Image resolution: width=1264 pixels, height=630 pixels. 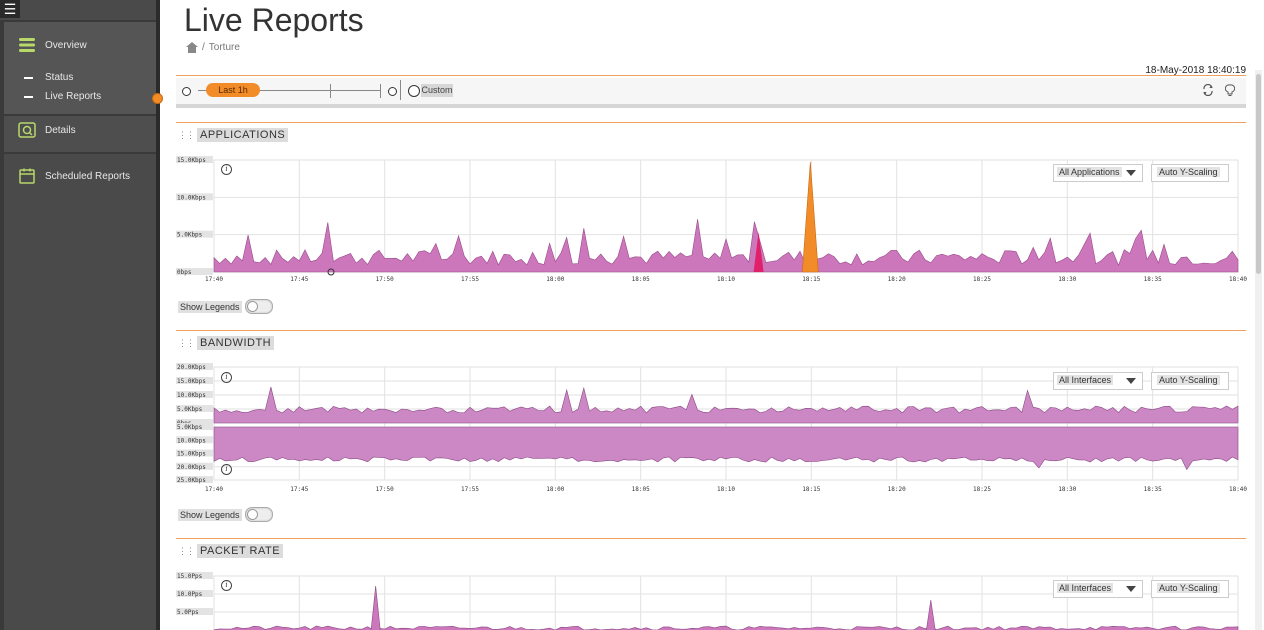 What do you see at coordinates (555, 279) in the screenshot?
I see `x-tick-label: 18:00` at bounding box center [555, 279].